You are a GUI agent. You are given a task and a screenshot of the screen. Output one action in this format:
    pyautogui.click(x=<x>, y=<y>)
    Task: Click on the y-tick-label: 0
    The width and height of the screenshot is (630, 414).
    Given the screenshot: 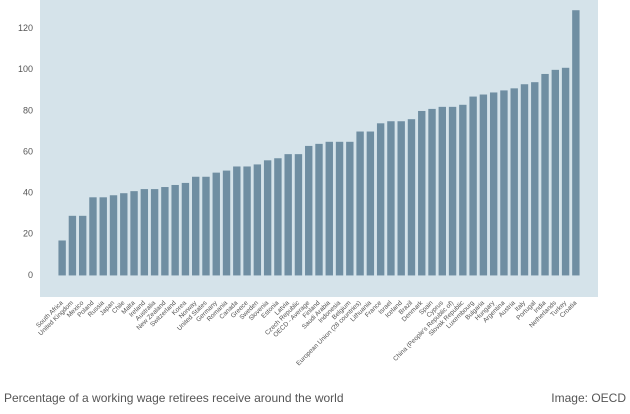 What is the action you would take?
    pyautogui.click(x=30, y=275)
    